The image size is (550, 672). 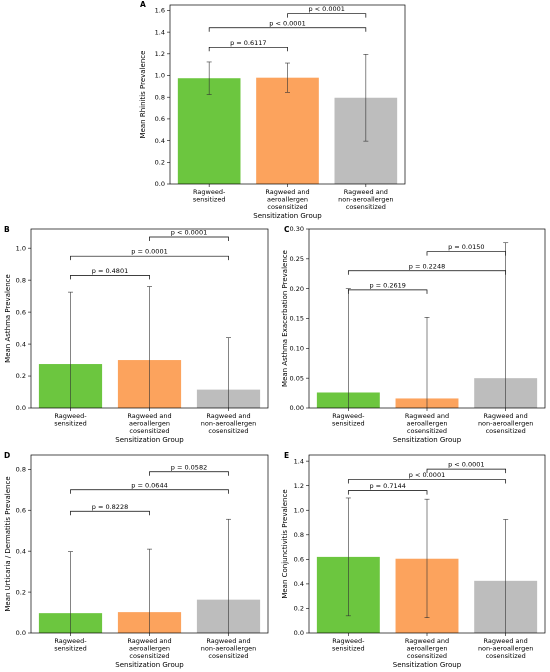 I want to click on y-tick-label: 0.20, so click(x=297, y=289).